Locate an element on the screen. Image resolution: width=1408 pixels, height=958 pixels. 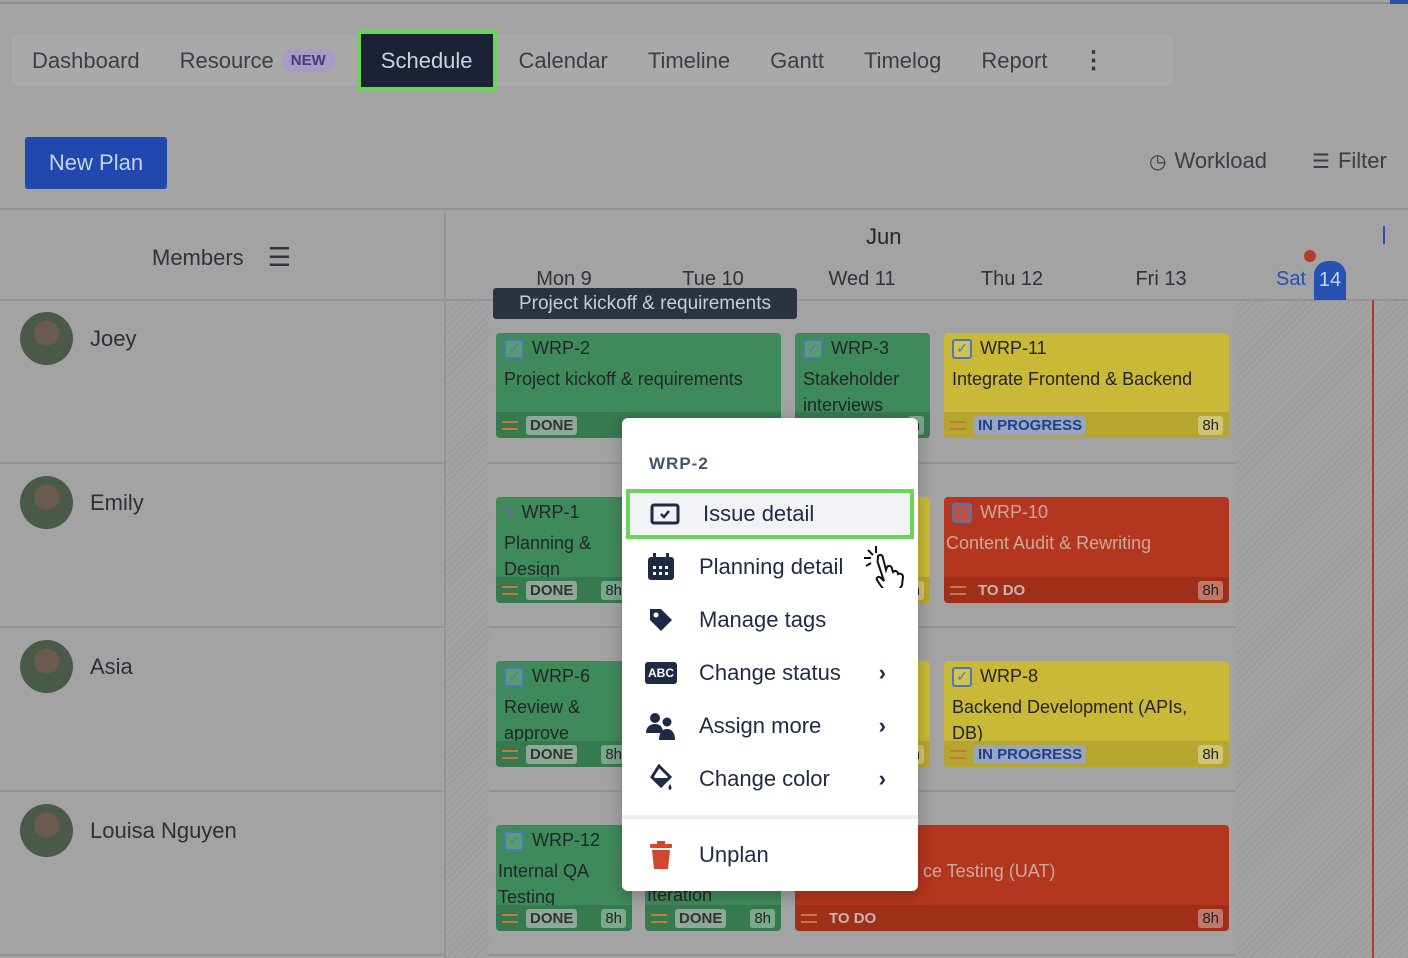
users-icon is located at coordinates (661, 726).